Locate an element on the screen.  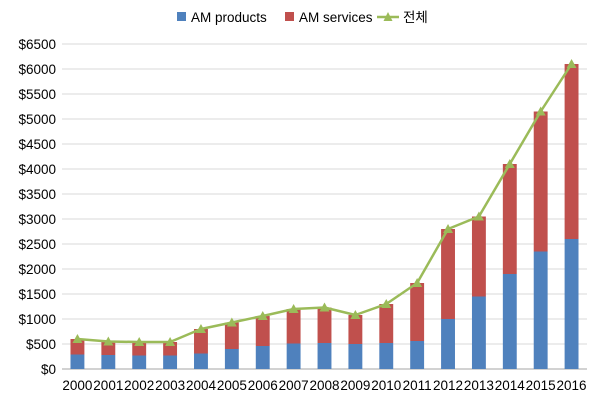
legend-label-am-products: AM products is located at coordinates (229, 17).